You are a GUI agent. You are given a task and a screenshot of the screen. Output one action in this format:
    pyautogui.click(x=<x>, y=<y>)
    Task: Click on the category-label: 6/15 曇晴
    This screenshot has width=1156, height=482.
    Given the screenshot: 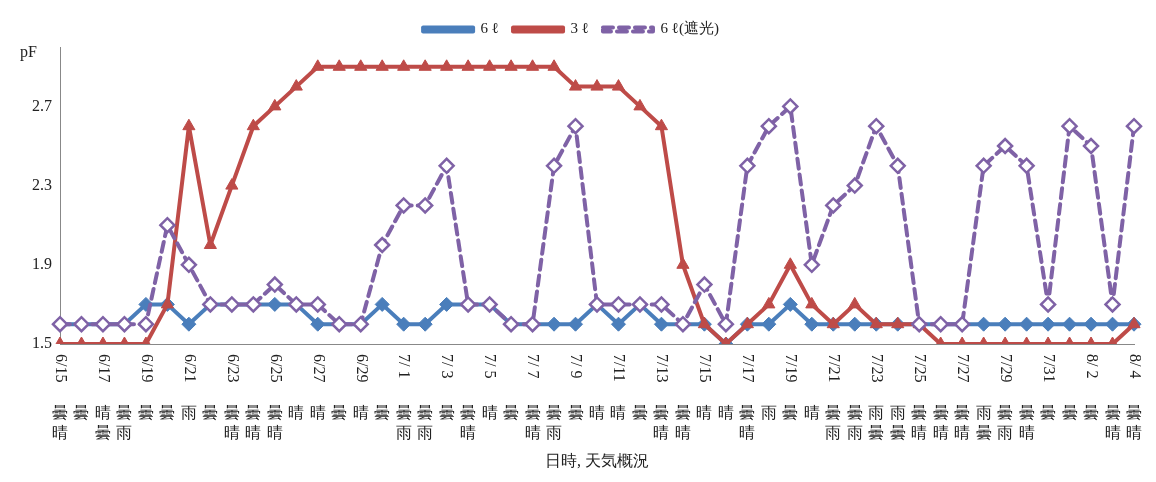 What is the action you would take?
    pyautogui.click(x=61, y=398)
    